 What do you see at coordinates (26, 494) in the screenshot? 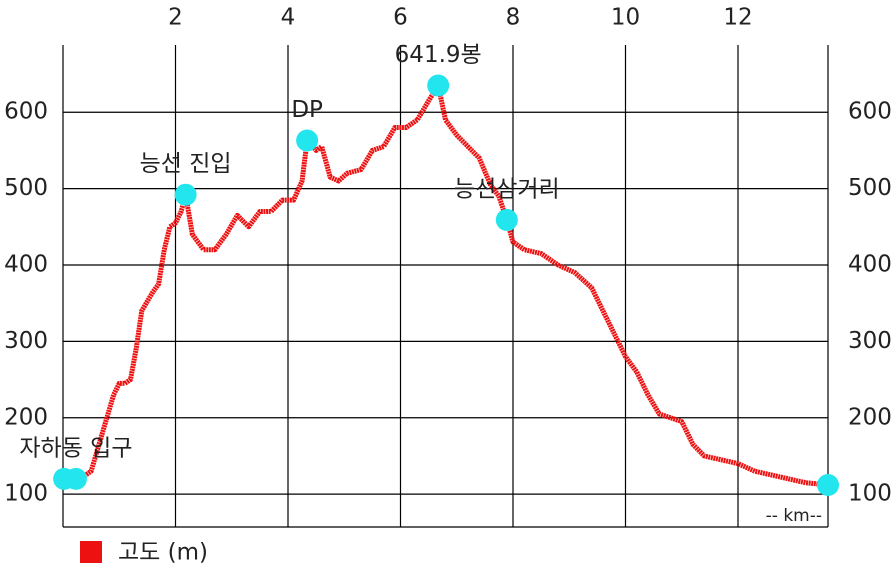
I see `y-tick-label: 100` at bounding box center [26, 494].